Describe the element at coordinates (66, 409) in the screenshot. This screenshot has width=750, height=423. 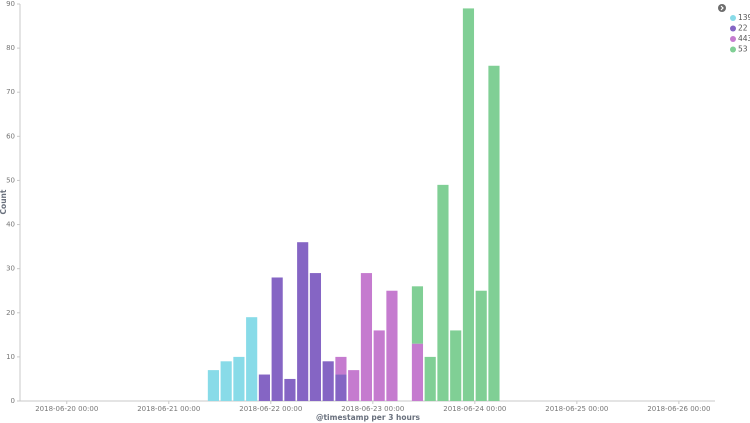
I see `x-tick-label: 2018-06-20 00:00` at that location.